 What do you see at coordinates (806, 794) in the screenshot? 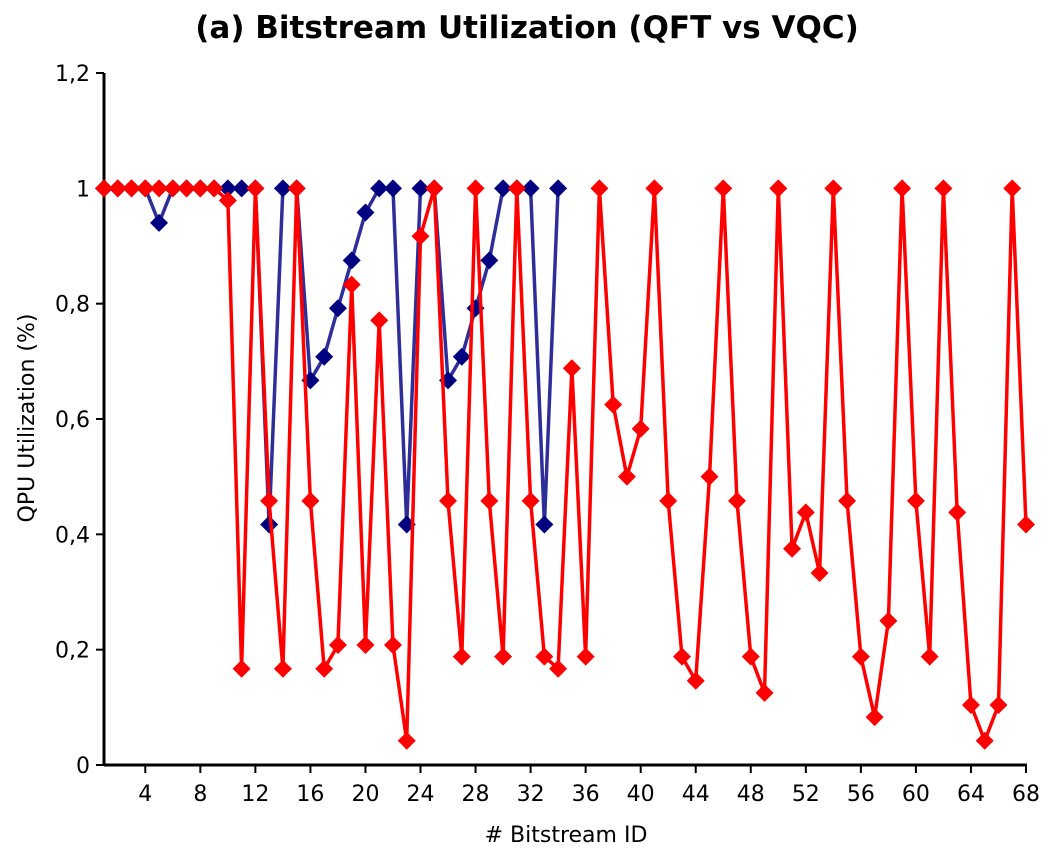
I see `x-tick-label: 52` at bounding box center [806, 794].